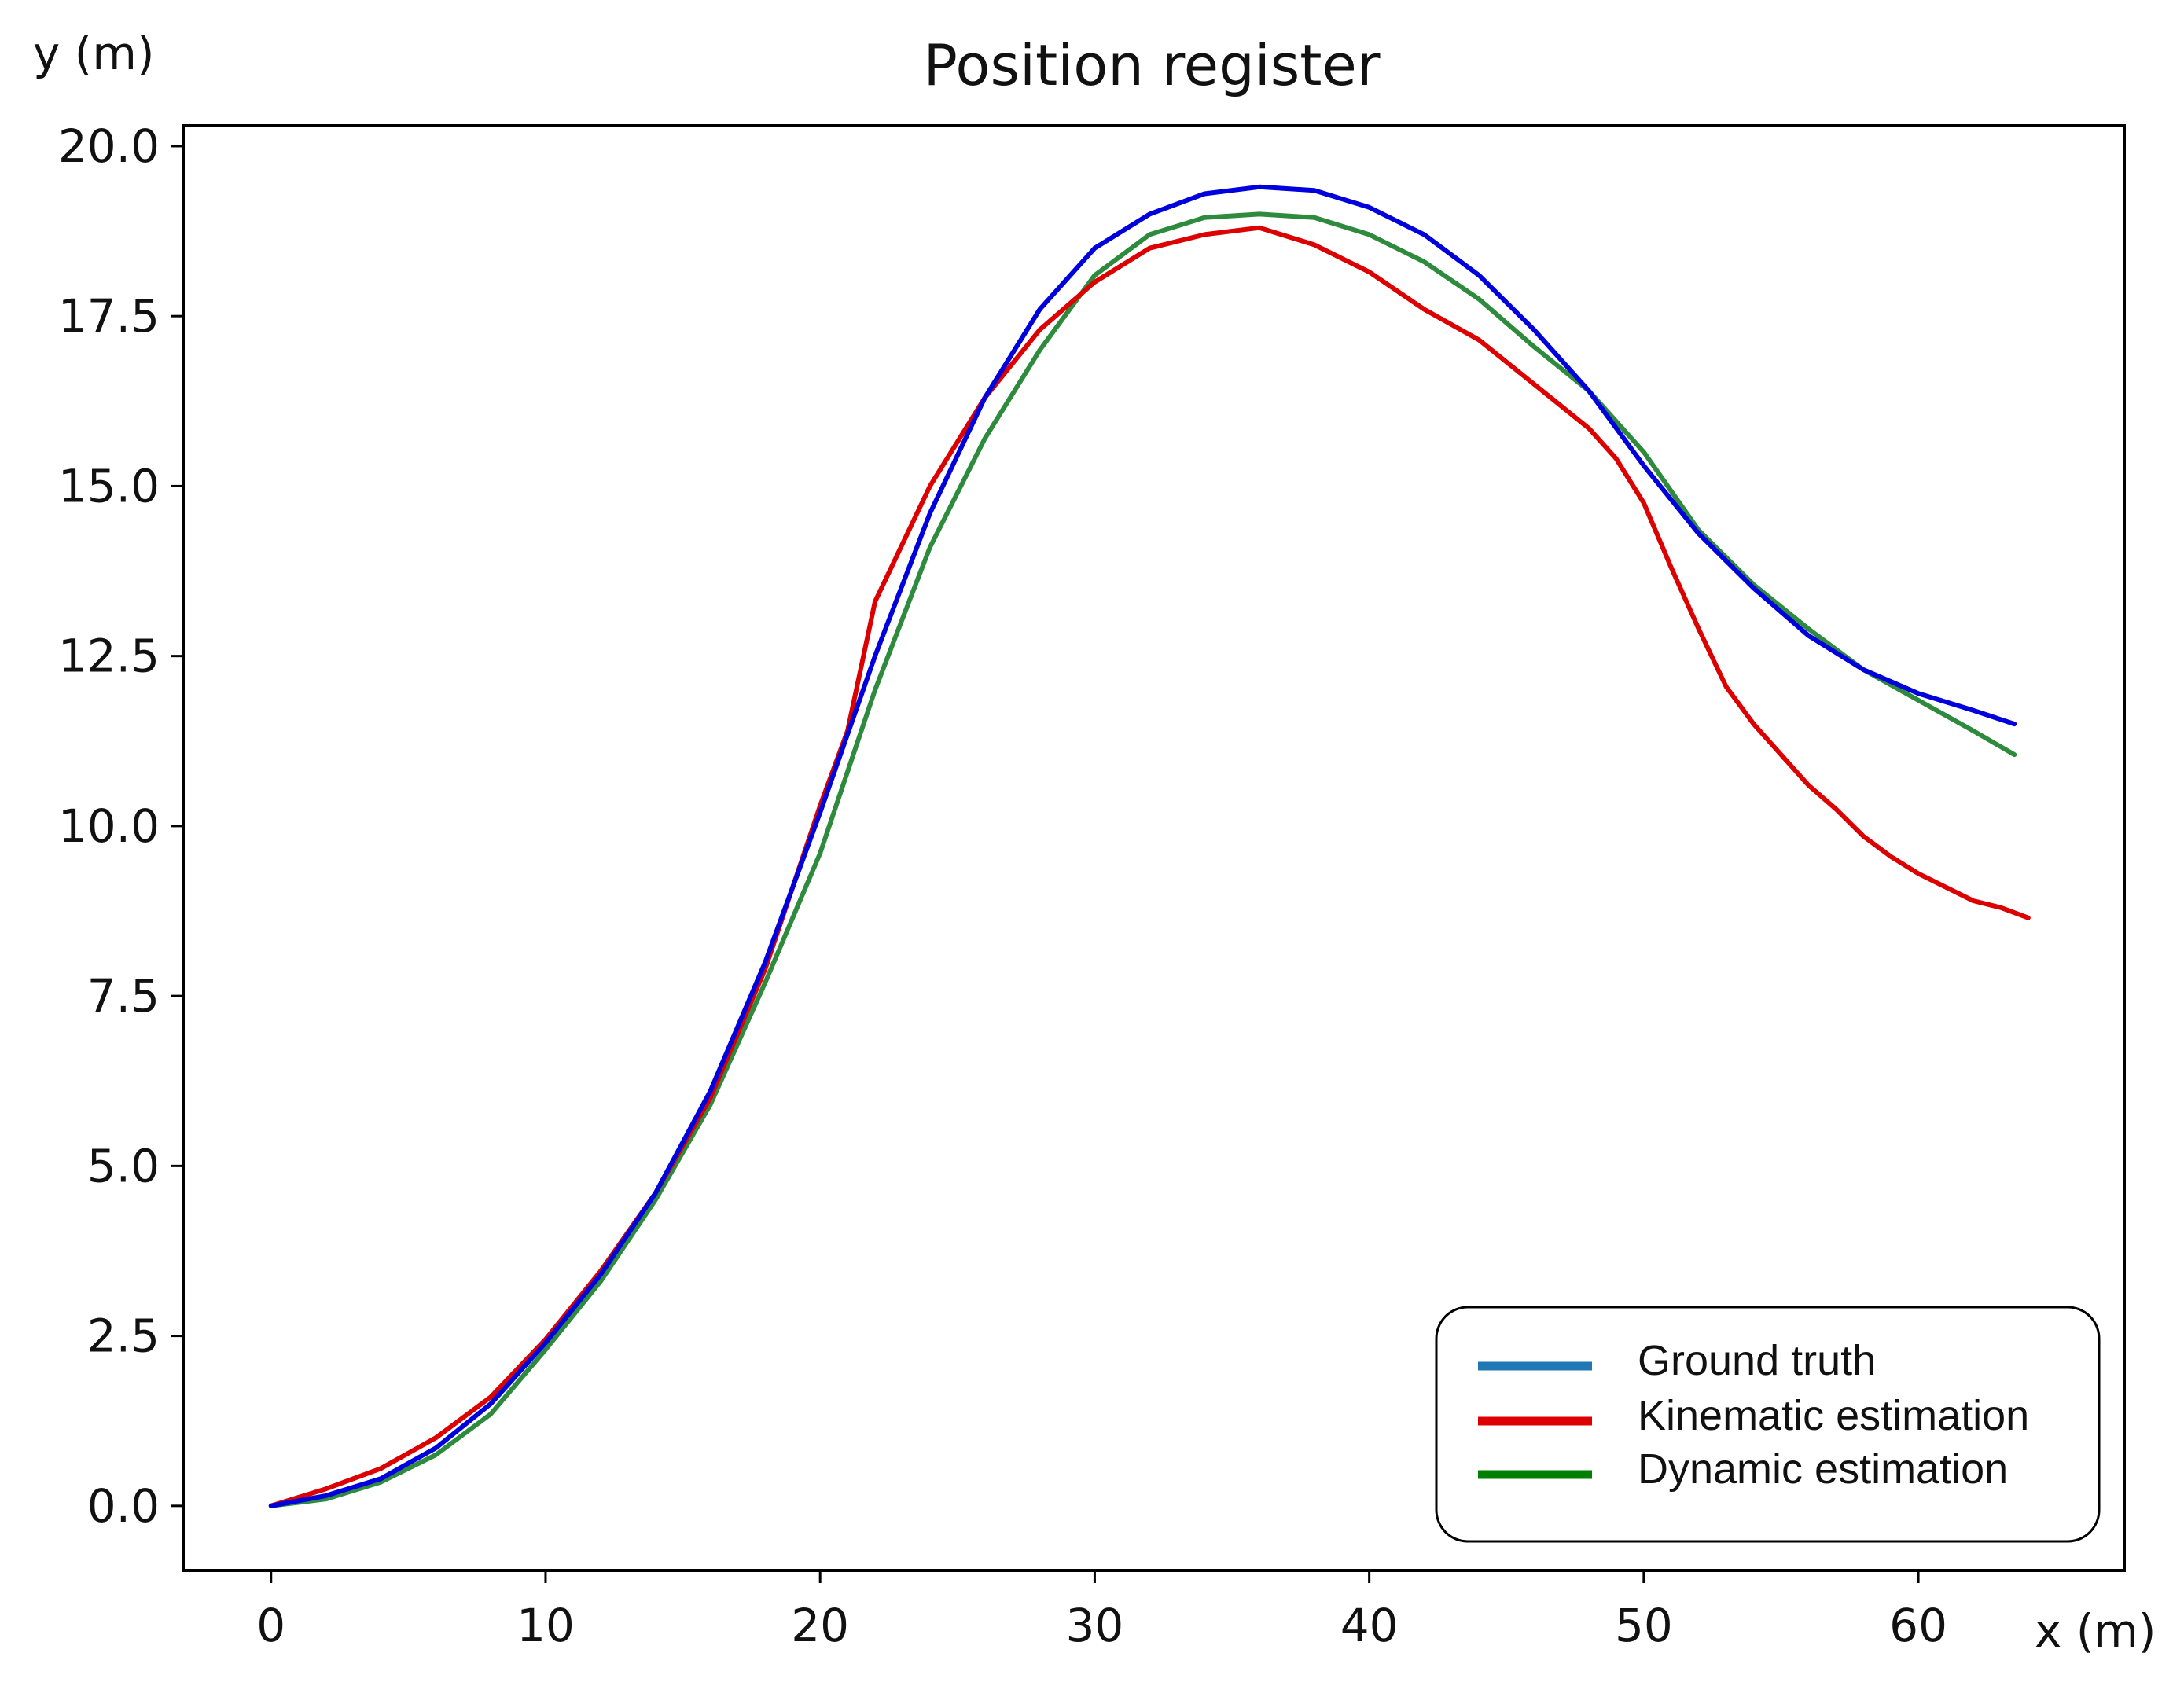 The height and width of the screenshot is (1697, 2184). I want to click on x-axis-label: x (m), so click(2095, 1631).